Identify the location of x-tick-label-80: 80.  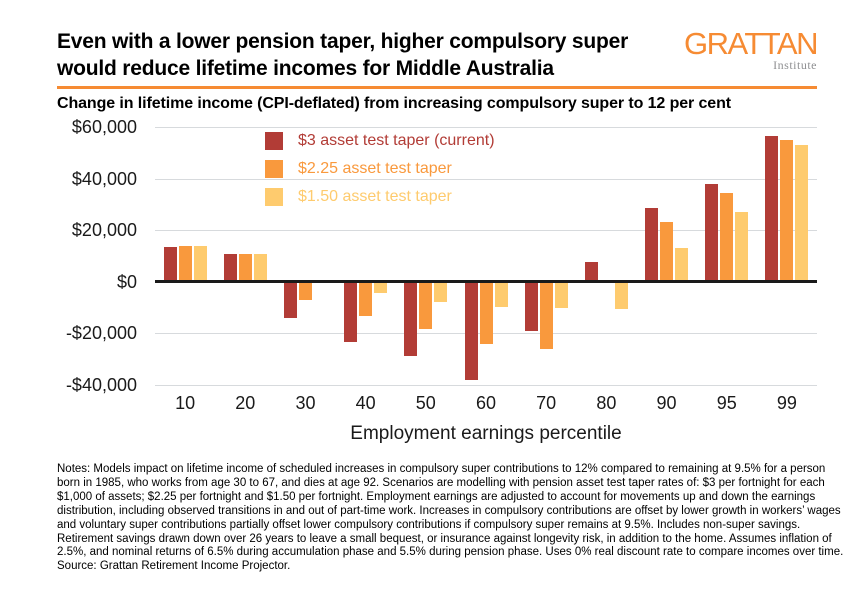
(606, 403).